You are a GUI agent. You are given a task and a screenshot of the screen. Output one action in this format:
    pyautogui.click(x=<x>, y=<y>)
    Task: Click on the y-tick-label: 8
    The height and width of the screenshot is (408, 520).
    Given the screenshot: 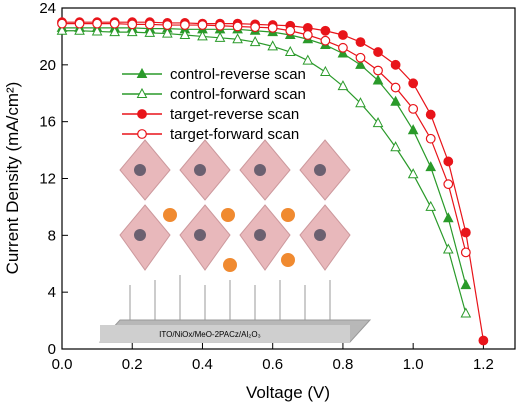 What is the action you would take?
    pyautogui.click(x=52, y=235)
    